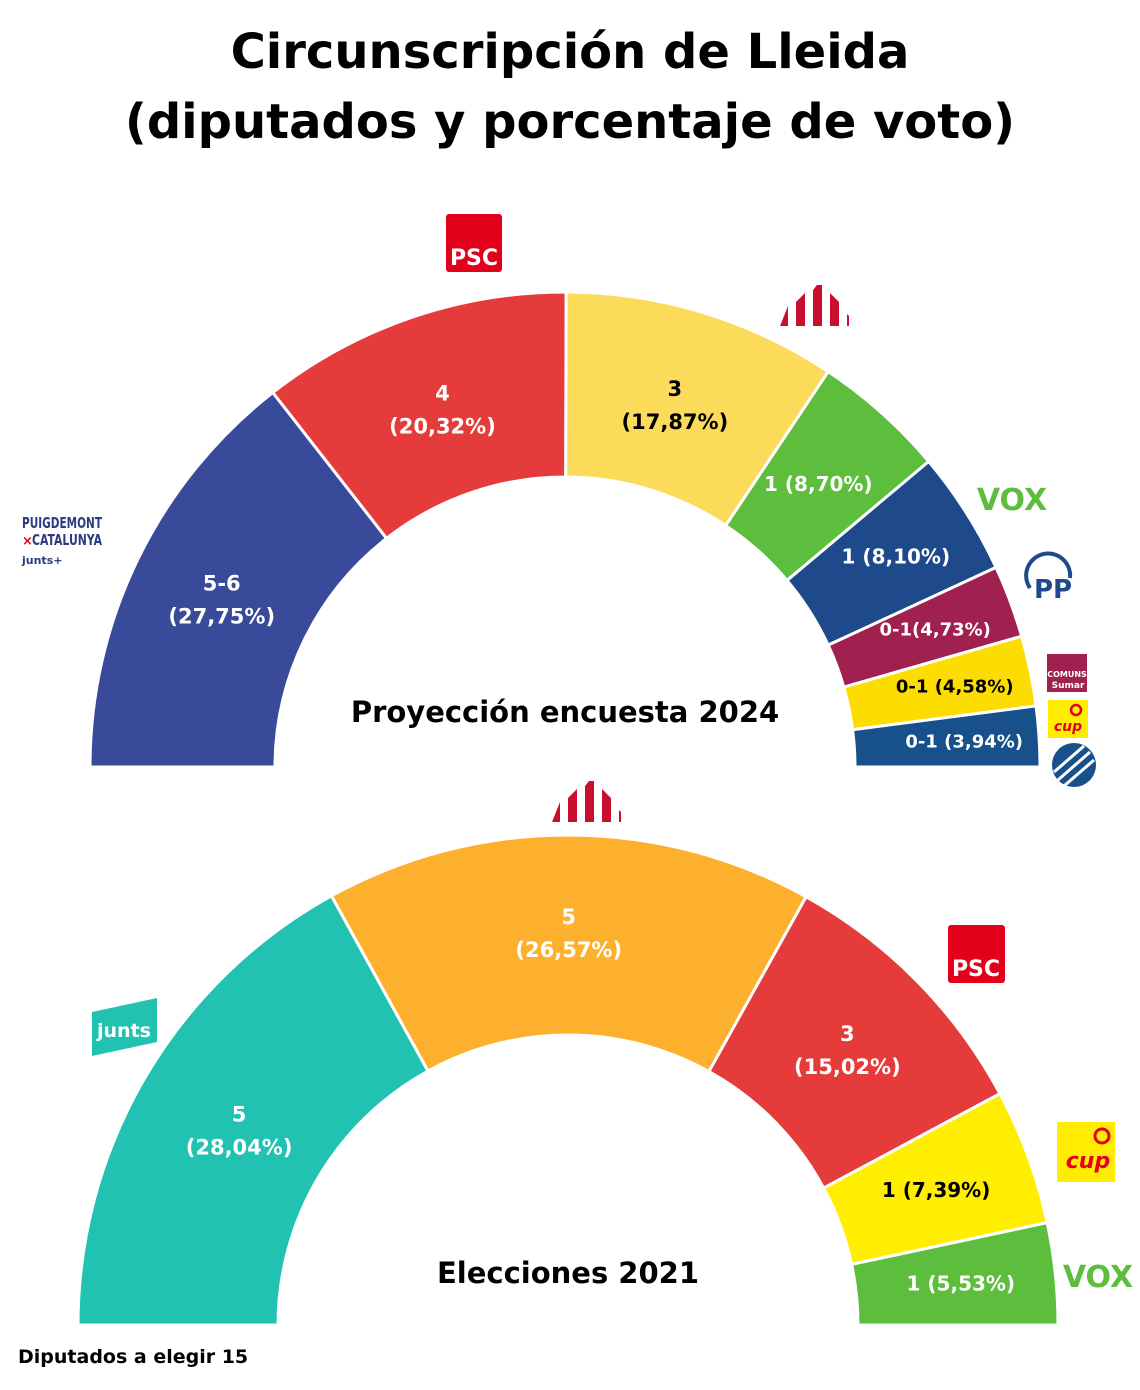 The width and height of the screenshot is (1140, 1390). Describe the element at coordinates (964, 742) in the screenshot. I see `slice-label-alian-a-catalana: 0-1 (3,94%)` at that location.